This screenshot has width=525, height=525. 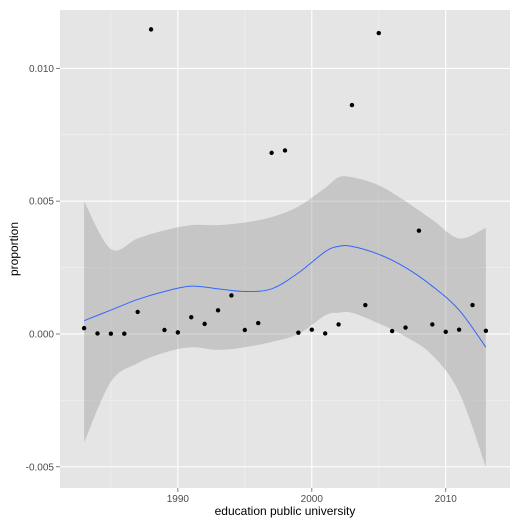 What do you see at coordinates (43, 268) in the screenshot?
I see `y-axis-ticks: -0.005 0.000 0.005 0.010` at bounding box center [43, 268].